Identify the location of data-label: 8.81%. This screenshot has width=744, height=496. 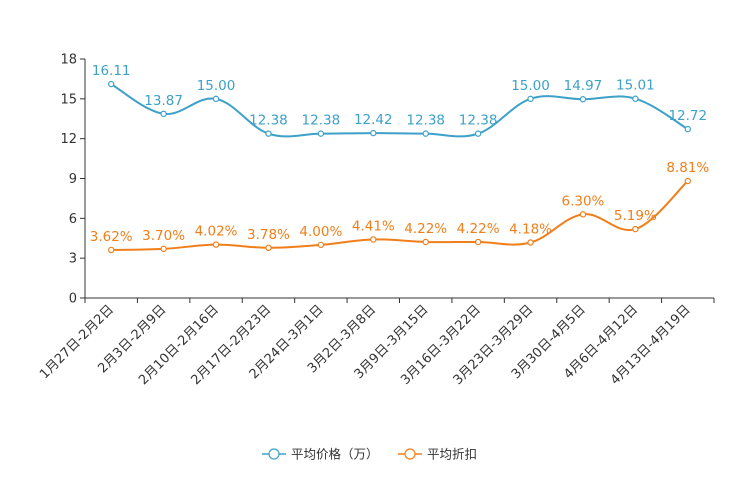
(687, 168).